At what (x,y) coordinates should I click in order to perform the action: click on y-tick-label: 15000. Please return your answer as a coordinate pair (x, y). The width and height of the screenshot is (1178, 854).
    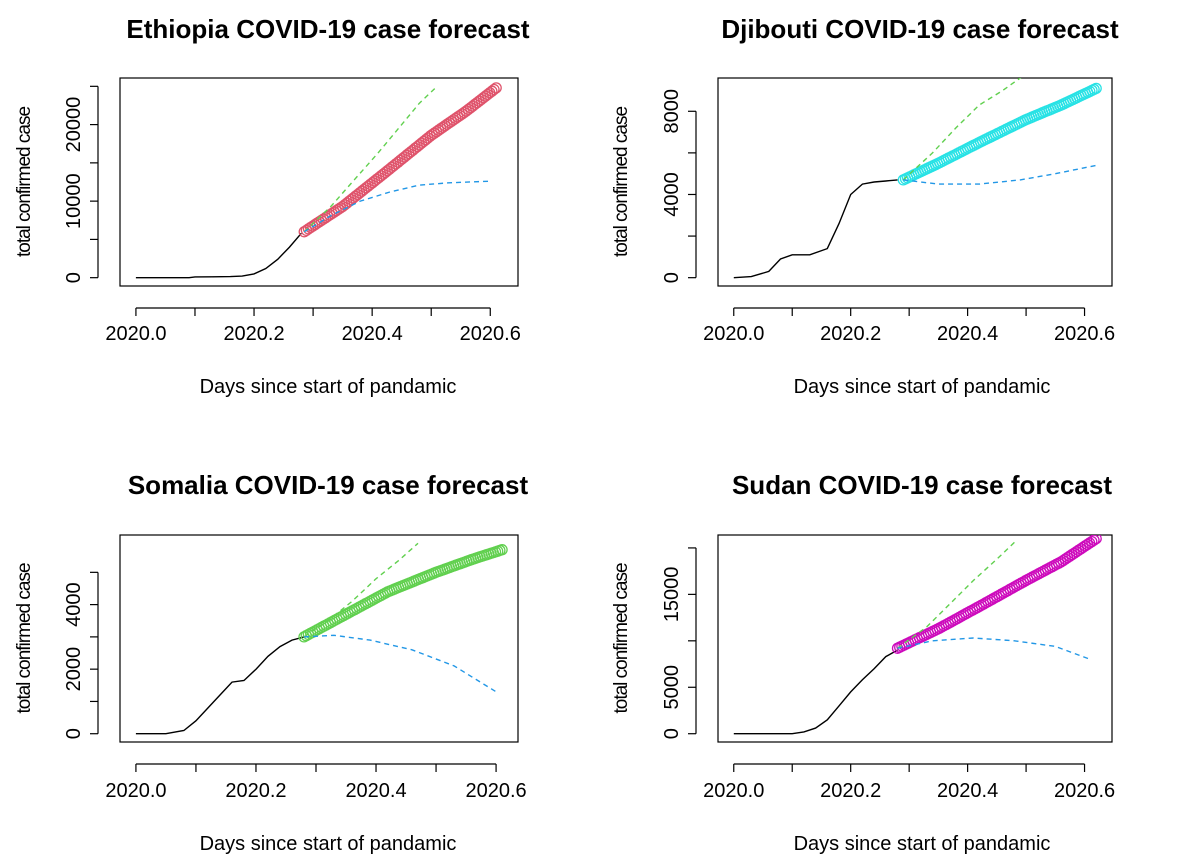
    Looking at the image, I should click on (672, 595).